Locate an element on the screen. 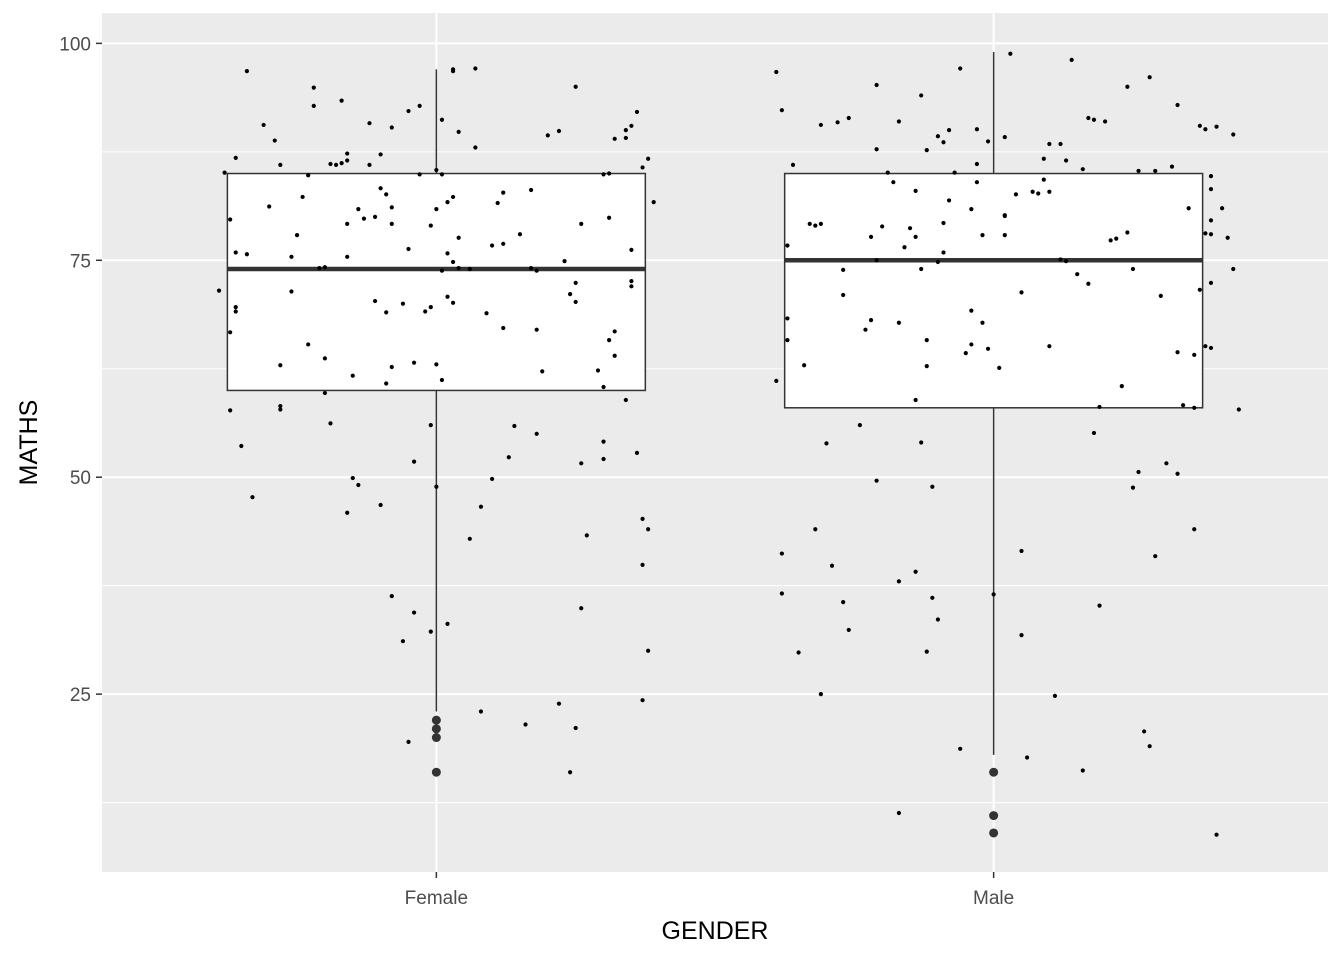 The width and height of the screenshot is (1344, 965). x-axis-title: GENDER is located at coordinates (715, 931).